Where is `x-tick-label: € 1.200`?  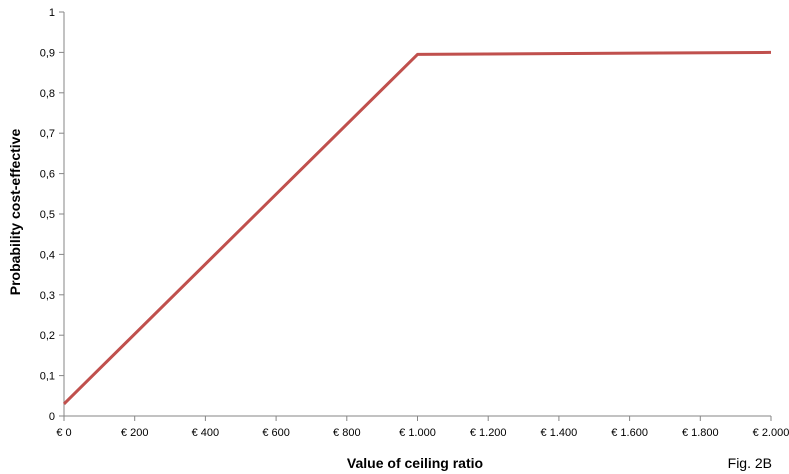 x-tick-label: € 1.200 is located at coordinates (488, 433).